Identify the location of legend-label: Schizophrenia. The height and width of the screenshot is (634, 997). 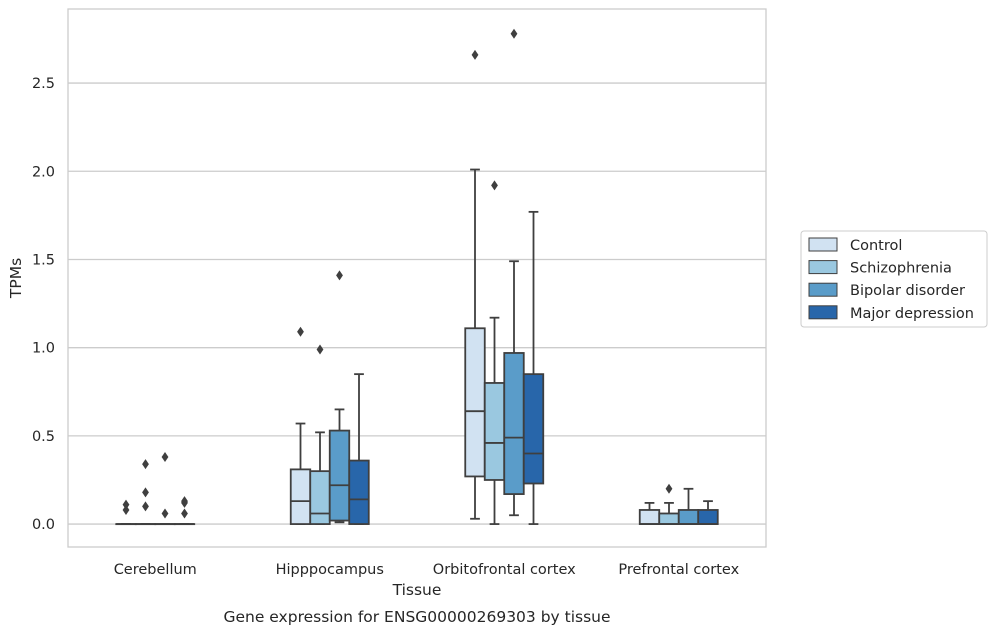
(901, 269).